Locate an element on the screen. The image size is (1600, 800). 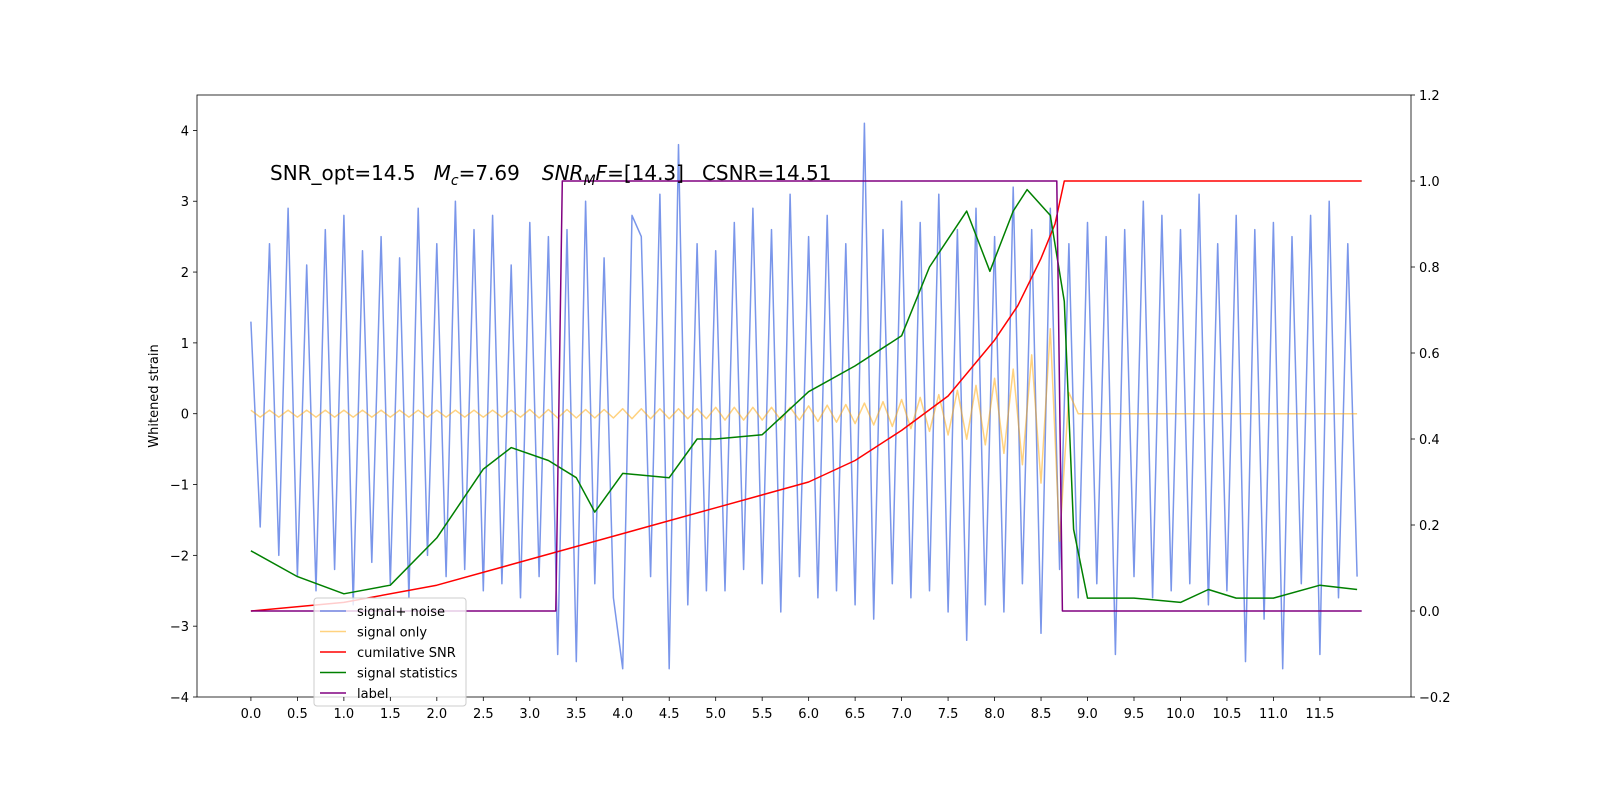
x-tick-label: 2.5 is located at coordinates (483, 714).